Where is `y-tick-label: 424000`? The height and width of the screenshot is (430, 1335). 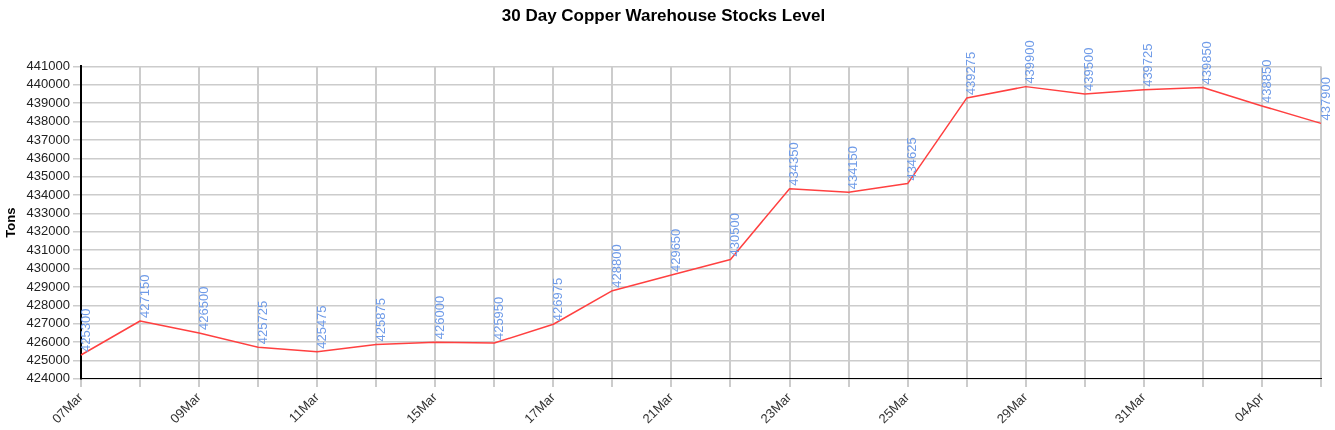 y-tick-label: 424000 is located at coordinates (48, 378).